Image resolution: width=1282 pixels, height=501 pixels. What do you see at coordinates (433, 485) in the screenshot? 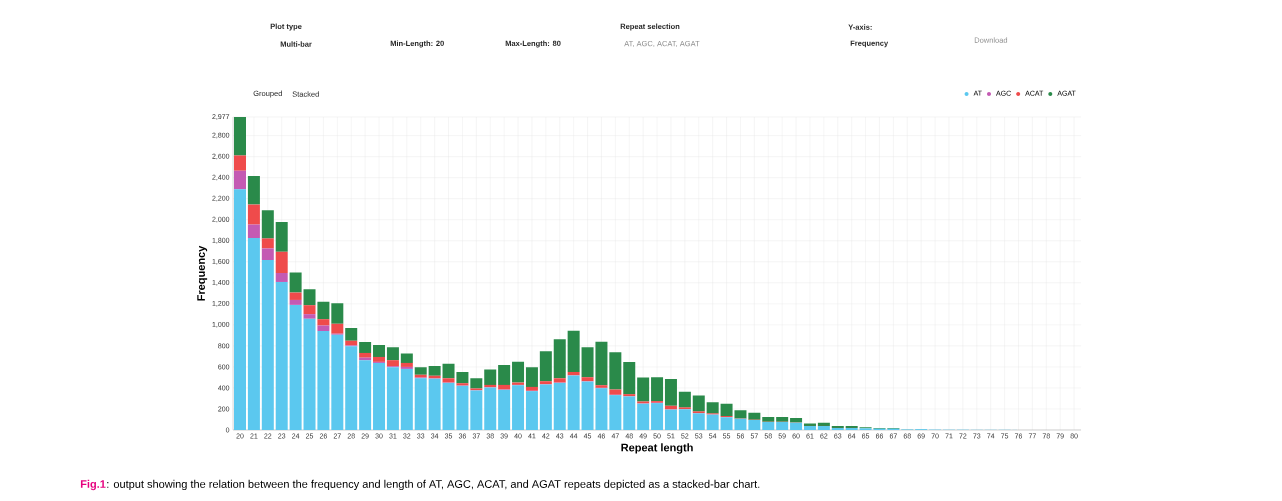
I see `text: : output showing the relation between the frequency and length of AT, AGC, ACAT, and AGAT repeats depicted as a stacked-bar chart.` at bounding box center [433, 485].